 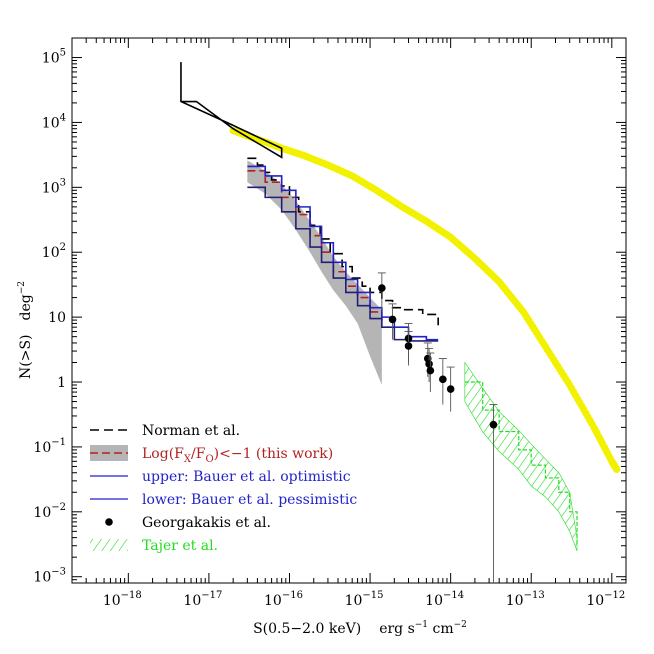 What do you see at coordinates (202, 599) in the screenshot?
I see `x-tick-label: 10−17` at bounding box center [202, 599].